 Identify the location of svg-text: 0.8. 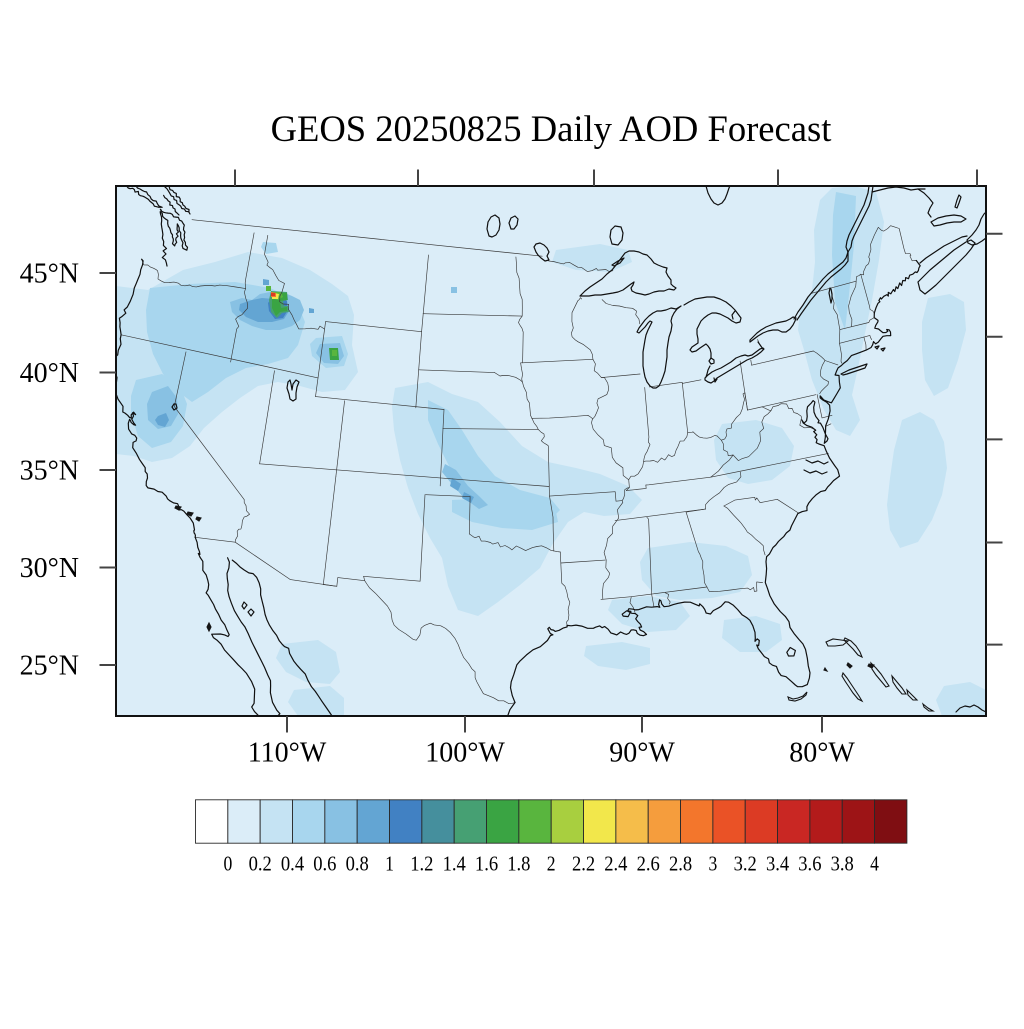
(357, 863).